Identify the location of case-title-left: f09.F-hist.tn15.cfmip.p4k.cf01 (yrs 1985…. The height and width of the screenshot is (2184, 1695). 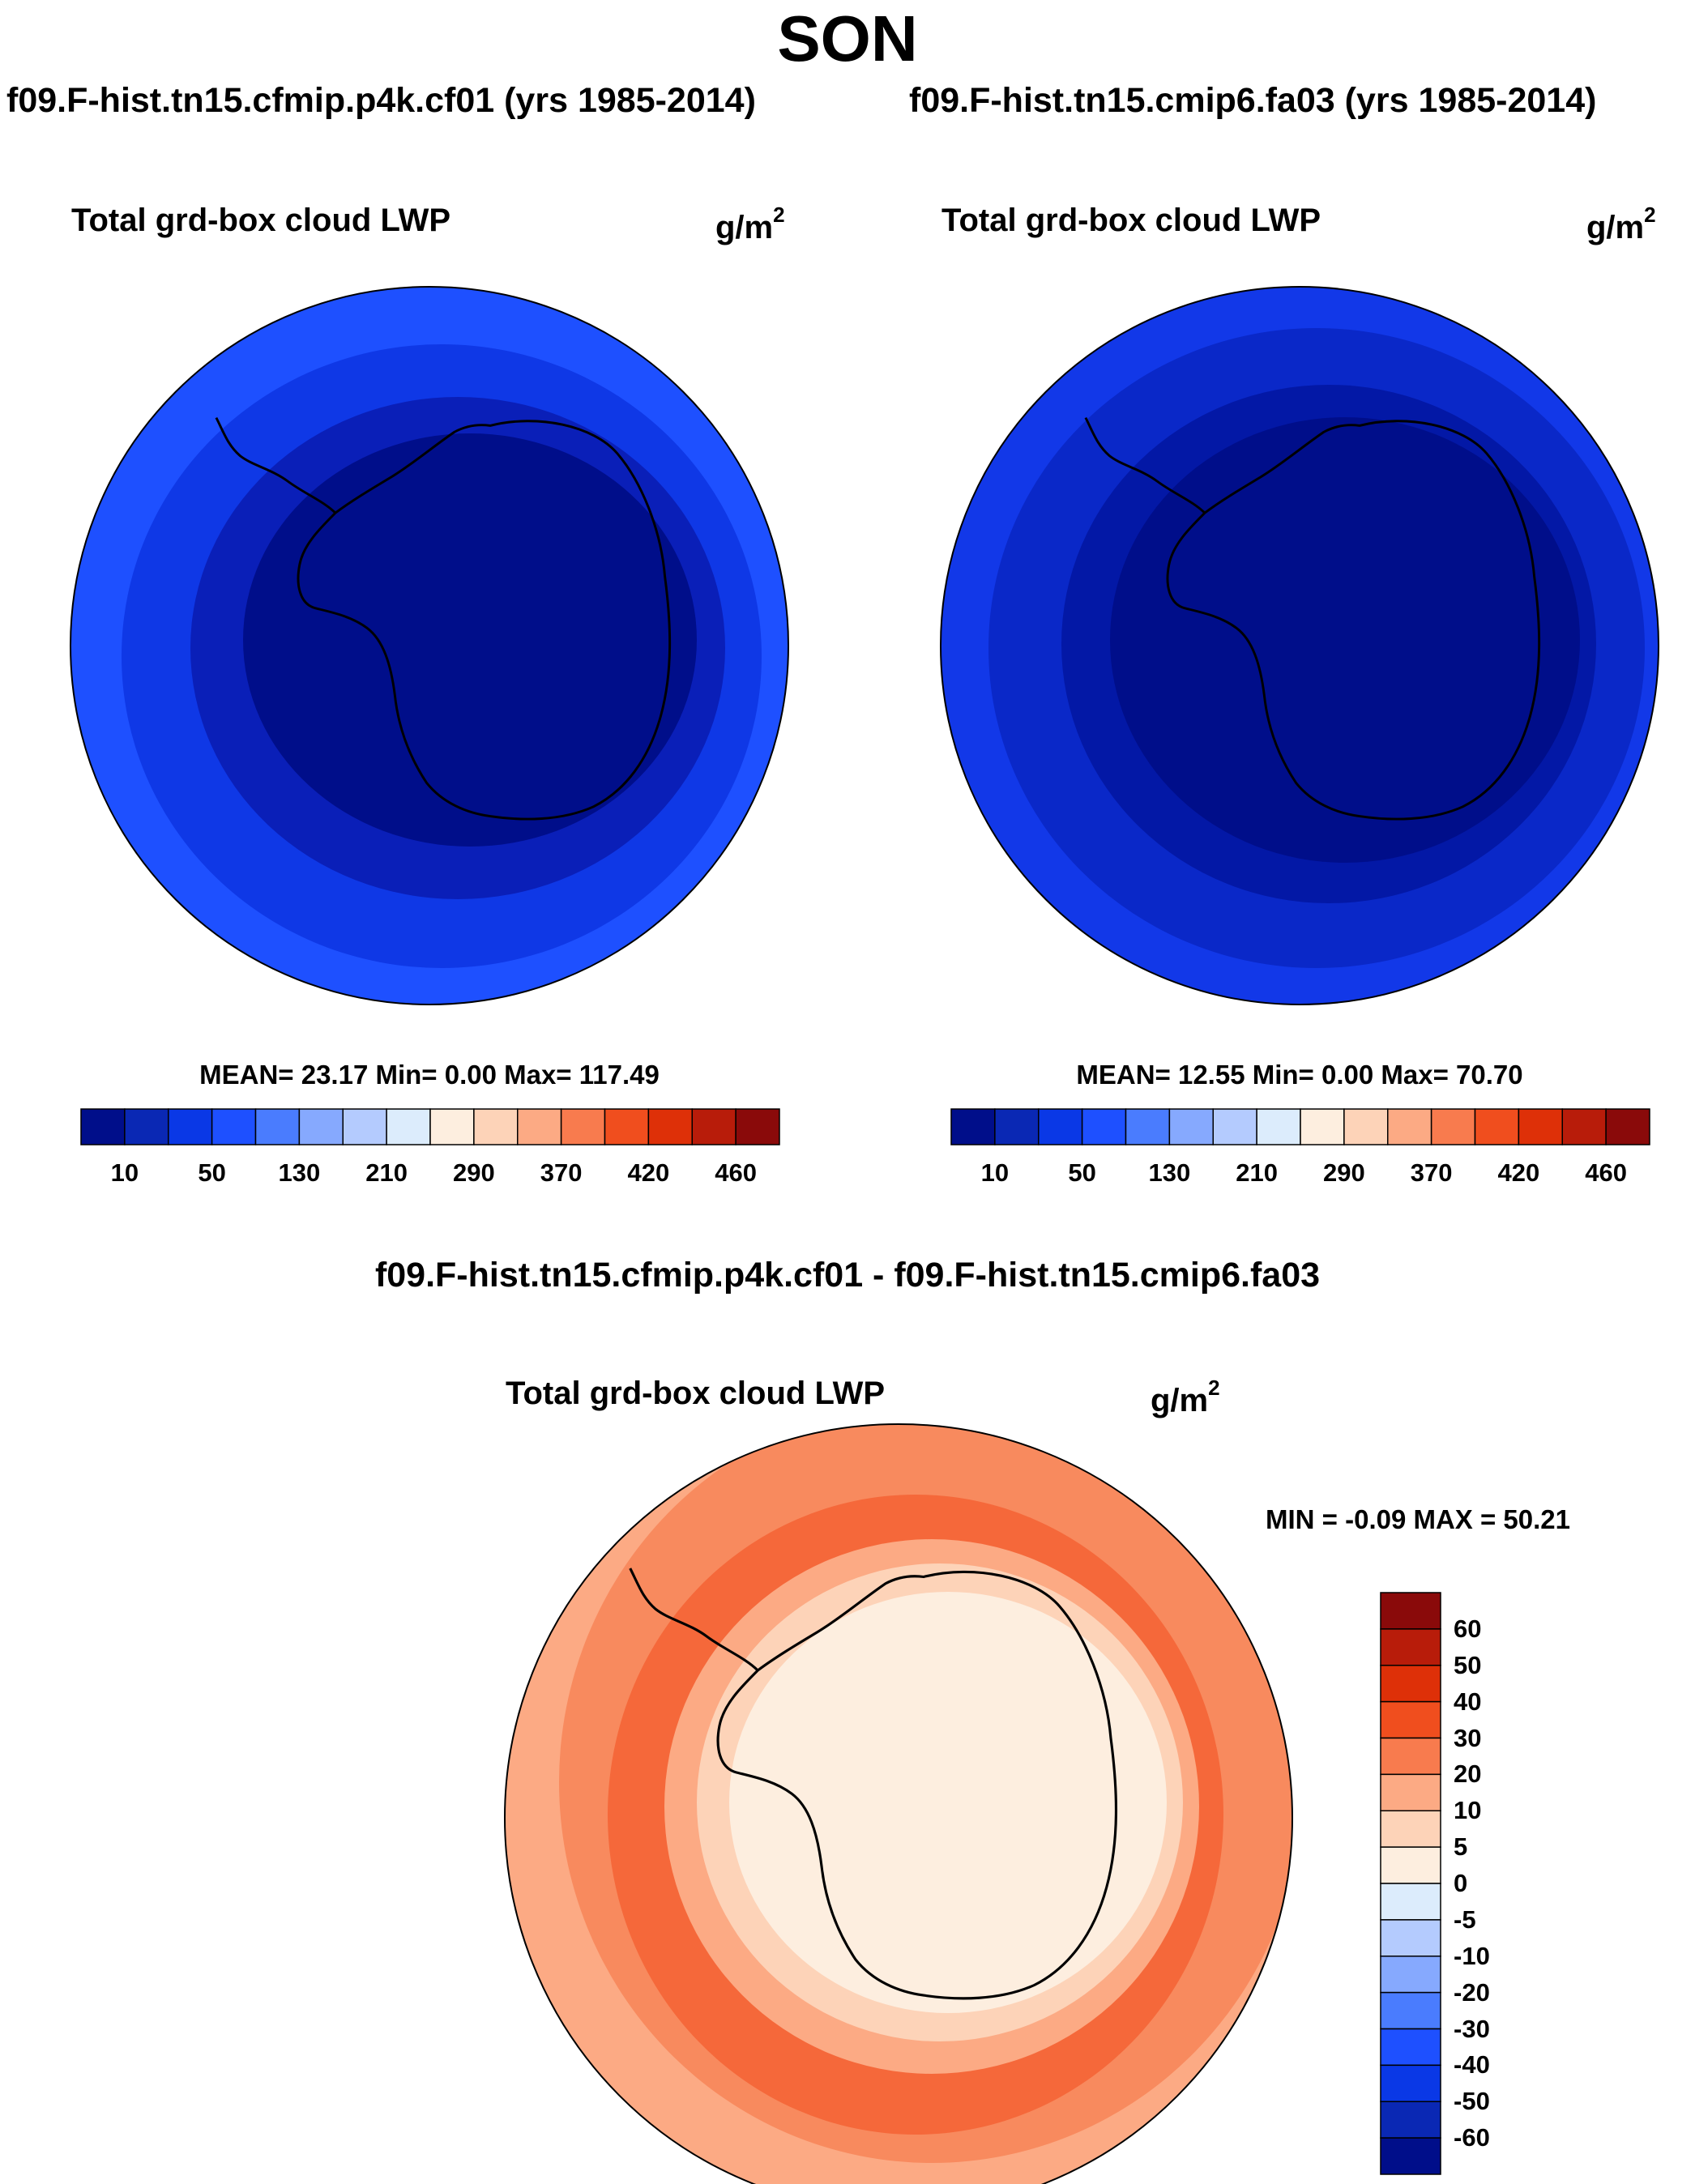
(381, 100).